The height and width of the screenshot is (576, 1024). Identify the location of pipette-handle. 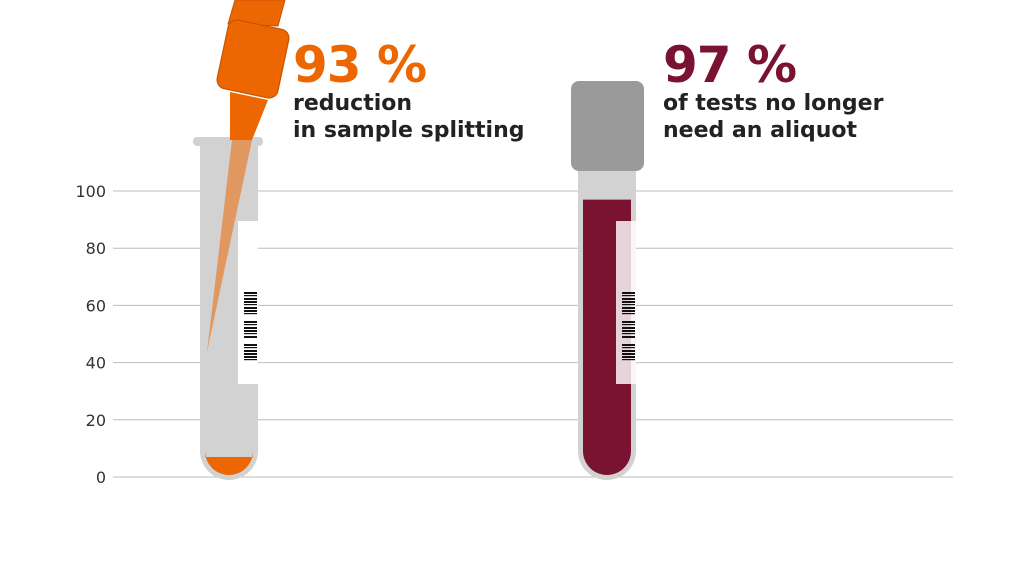
(256, 13).